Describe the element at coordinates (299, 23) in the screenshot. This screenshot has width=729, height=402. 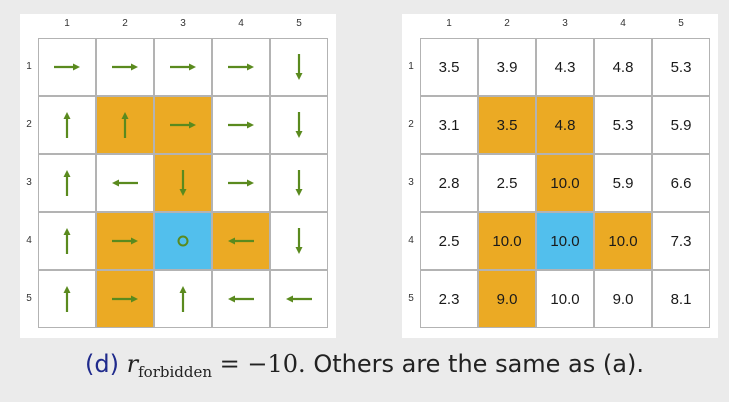
I see `policy-col-label: 5` at that location.